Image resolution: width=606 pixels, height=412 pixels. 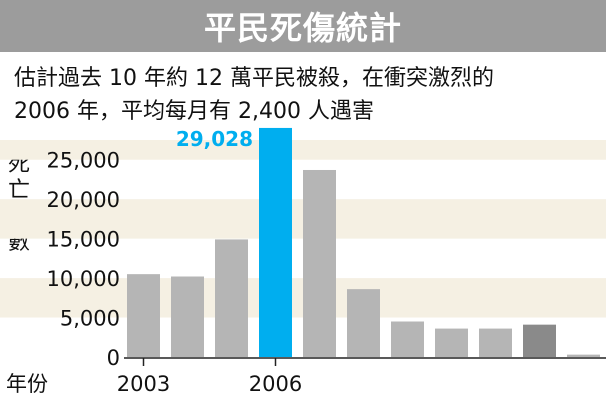 What do you see at coordinates (194, 111) in the screenshot?
I see `subtitle-line-2: 2006 年，平均每月有 2,400 人遇害` at bounding box center [194, 111].